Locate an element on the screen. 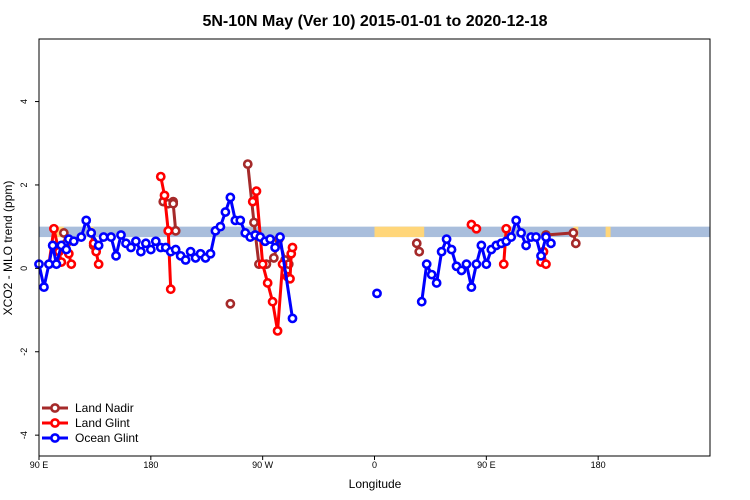 This screenshot has height=500, width=750. x-tick-label: 90 W is located at coordinates (263, 465).